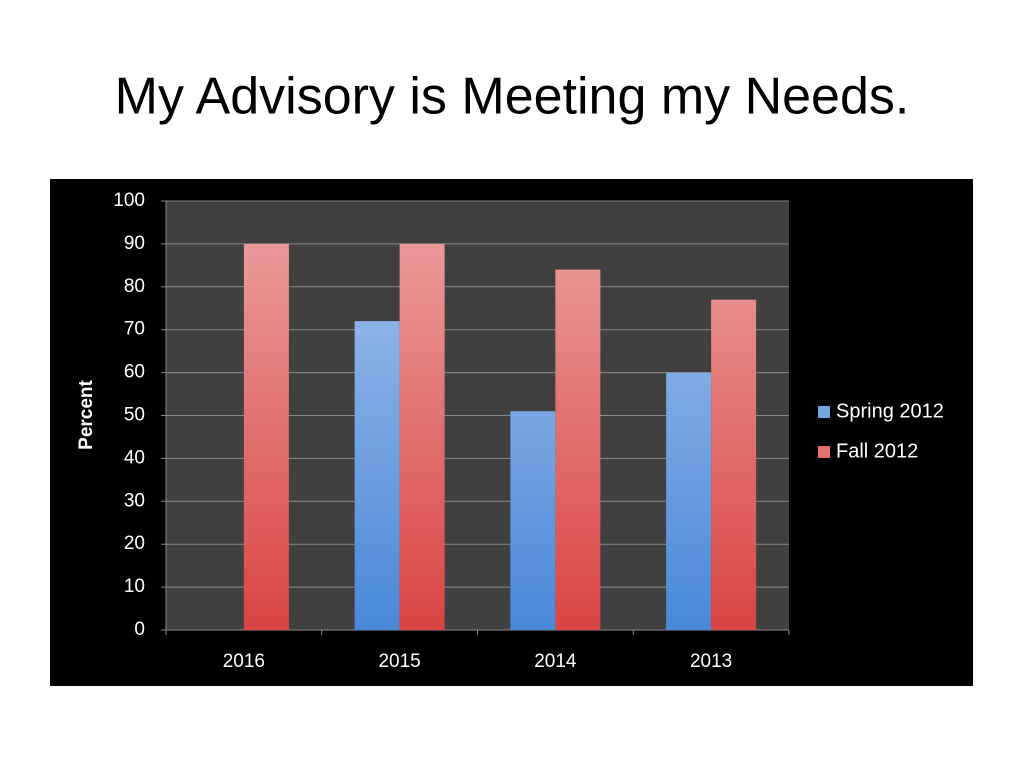 The width and height of the screenshot is (1024, 773). Describe the element at coordinates (134, 457) in the screenshot. I see `y-tick-label: 40` at that location.